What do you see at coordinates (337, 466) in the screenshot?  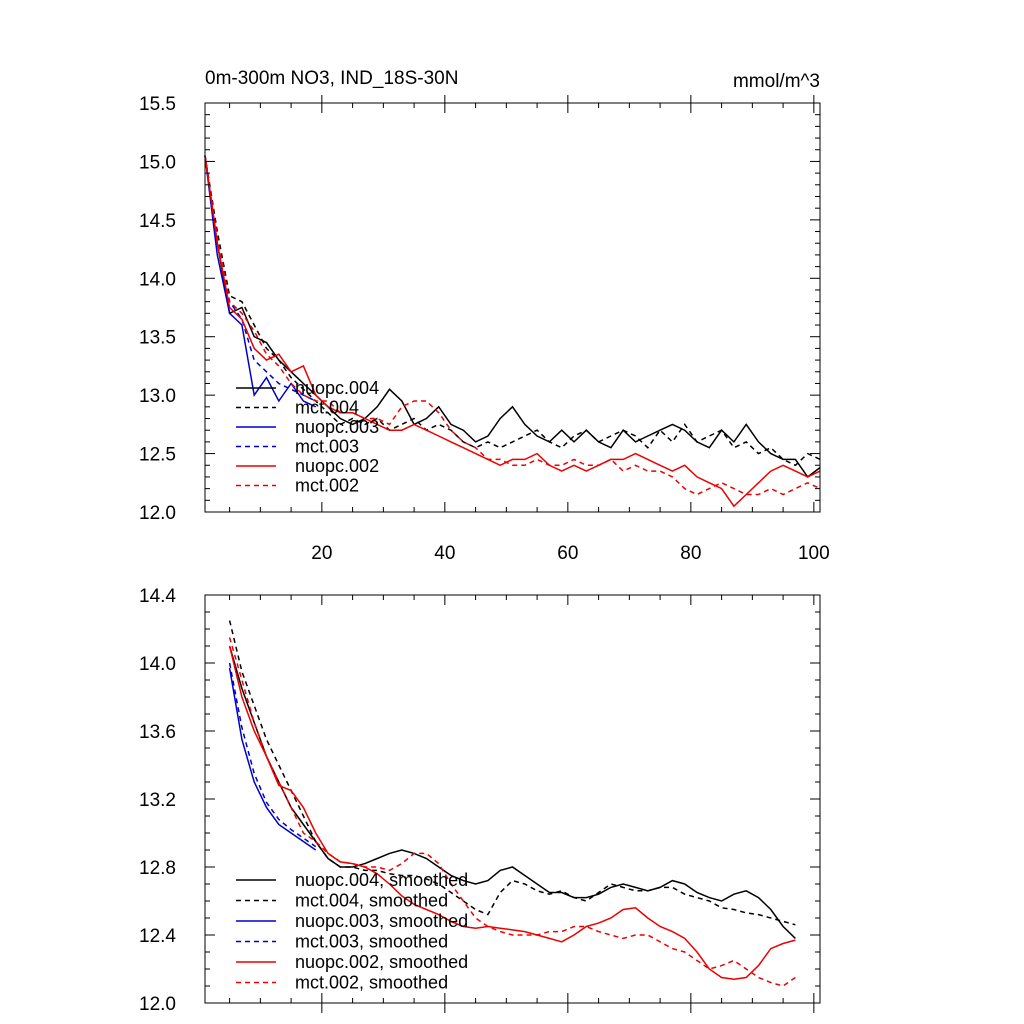 I see `legend-label: nuopc.002` at bounding box center [337, 466].